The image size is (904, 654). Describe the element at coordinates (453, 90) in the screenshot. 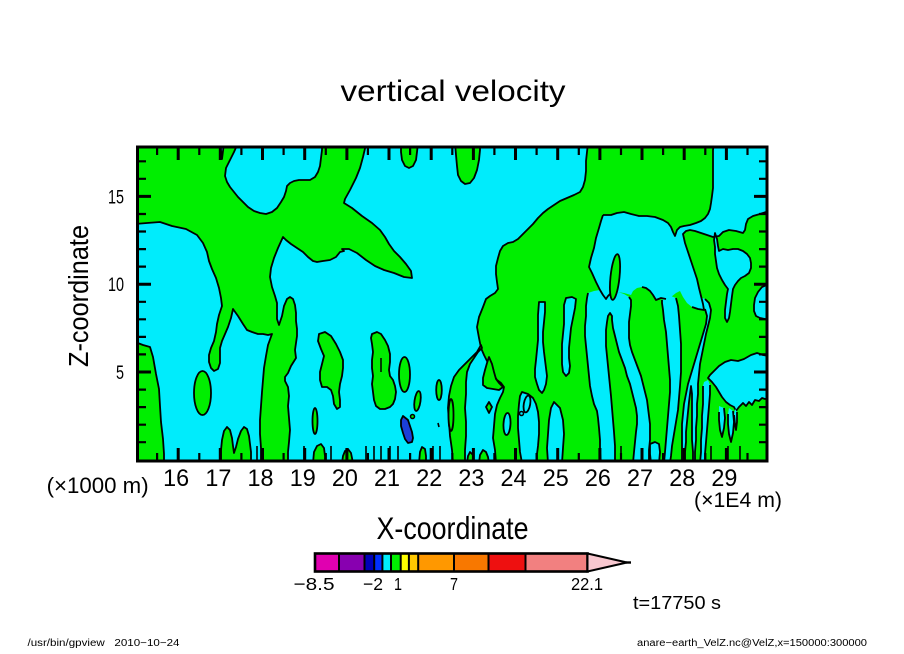

I see `svg-text: vertical velocity` at that location.